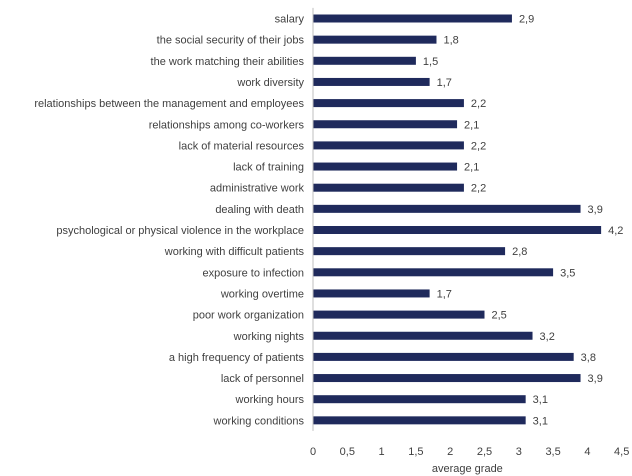 The height and width of the screenshot is (476, 632). I want to click on category-label: lack of personnel, so click(262, 379).